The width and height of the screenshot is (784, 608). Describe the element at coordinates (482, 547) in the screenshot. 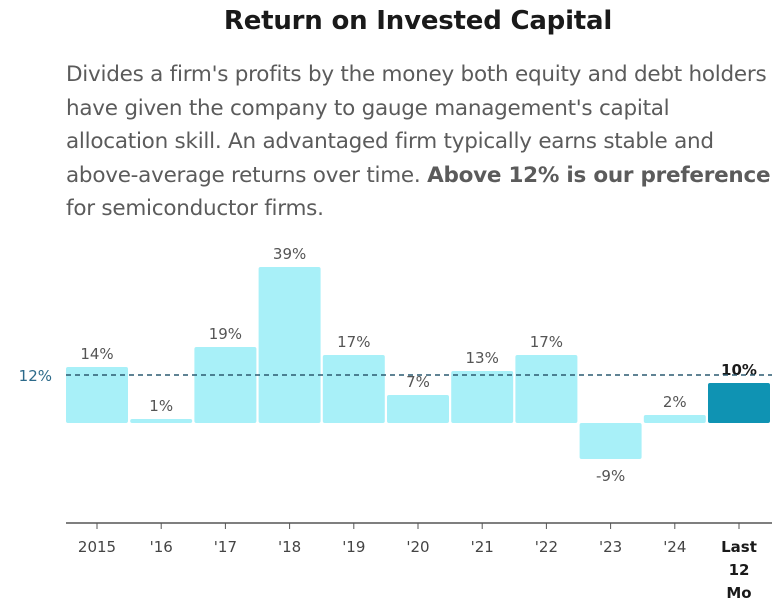

I see `x-tick-label-6: '21` at that location.